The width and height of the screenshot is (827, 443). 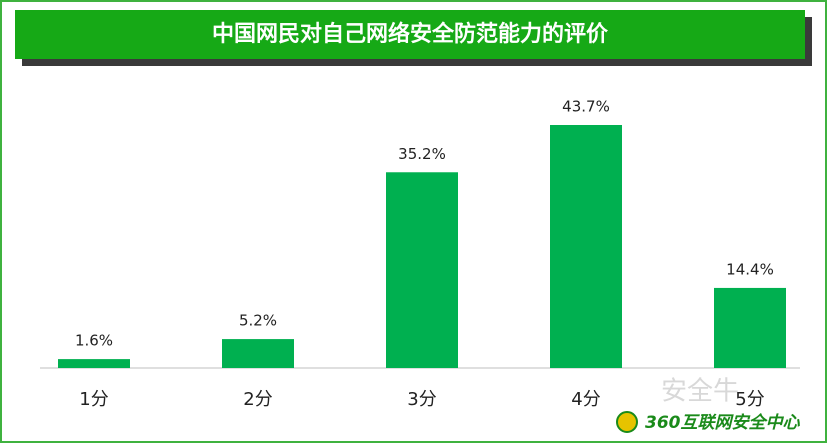 What do you see at coordinates (627, 422) in the screenshot?
I see `watermark-logo` at bounding box center [627, 422].